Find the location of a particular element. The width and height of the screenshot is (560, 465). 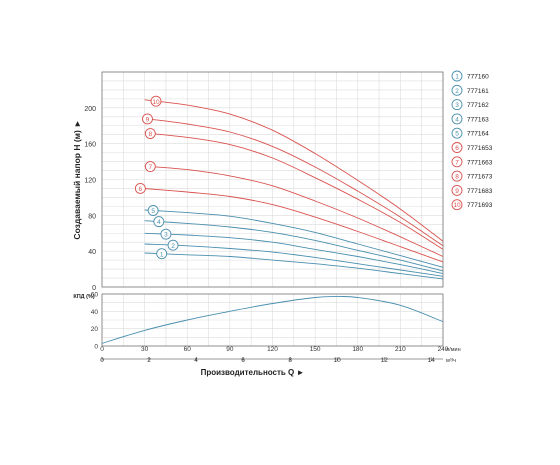

series-marker-label: 4 is located at coordinates (159, 222).